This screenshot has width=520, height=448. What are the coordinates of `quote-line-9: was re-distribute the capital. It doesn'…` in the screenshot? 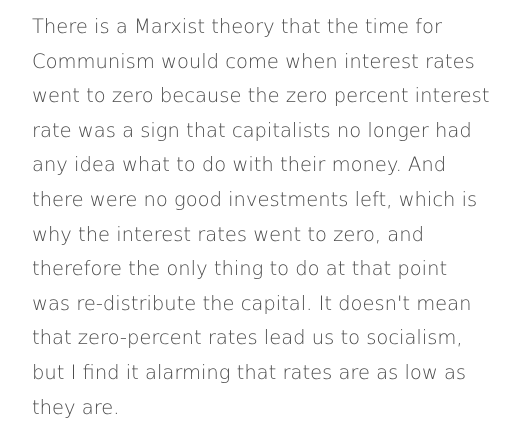 It's located at (252, 303).